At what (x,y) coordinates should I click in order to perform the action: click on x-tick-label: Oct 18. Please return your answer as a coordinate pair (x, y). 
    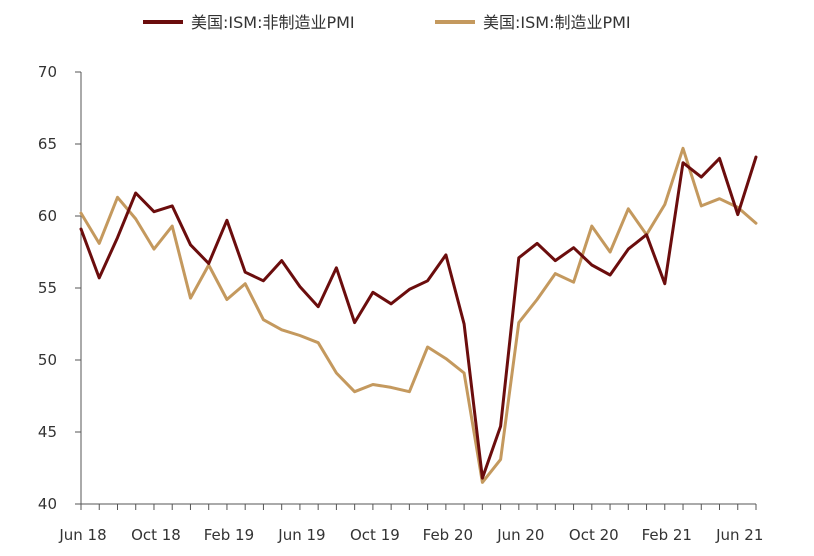
    Looking at the image, I should click on (156, 535).